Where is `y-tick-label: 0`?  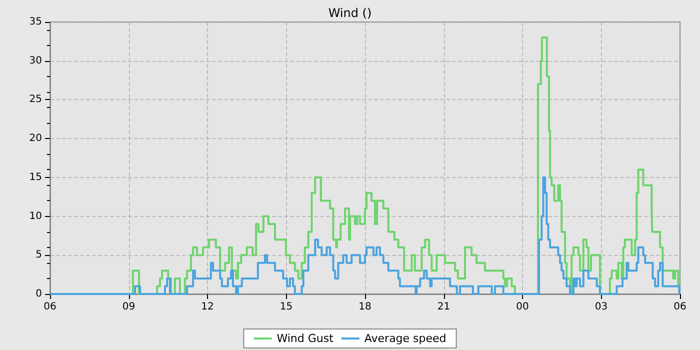
y-tick-label: 0 is located at coordinates (39, 294).